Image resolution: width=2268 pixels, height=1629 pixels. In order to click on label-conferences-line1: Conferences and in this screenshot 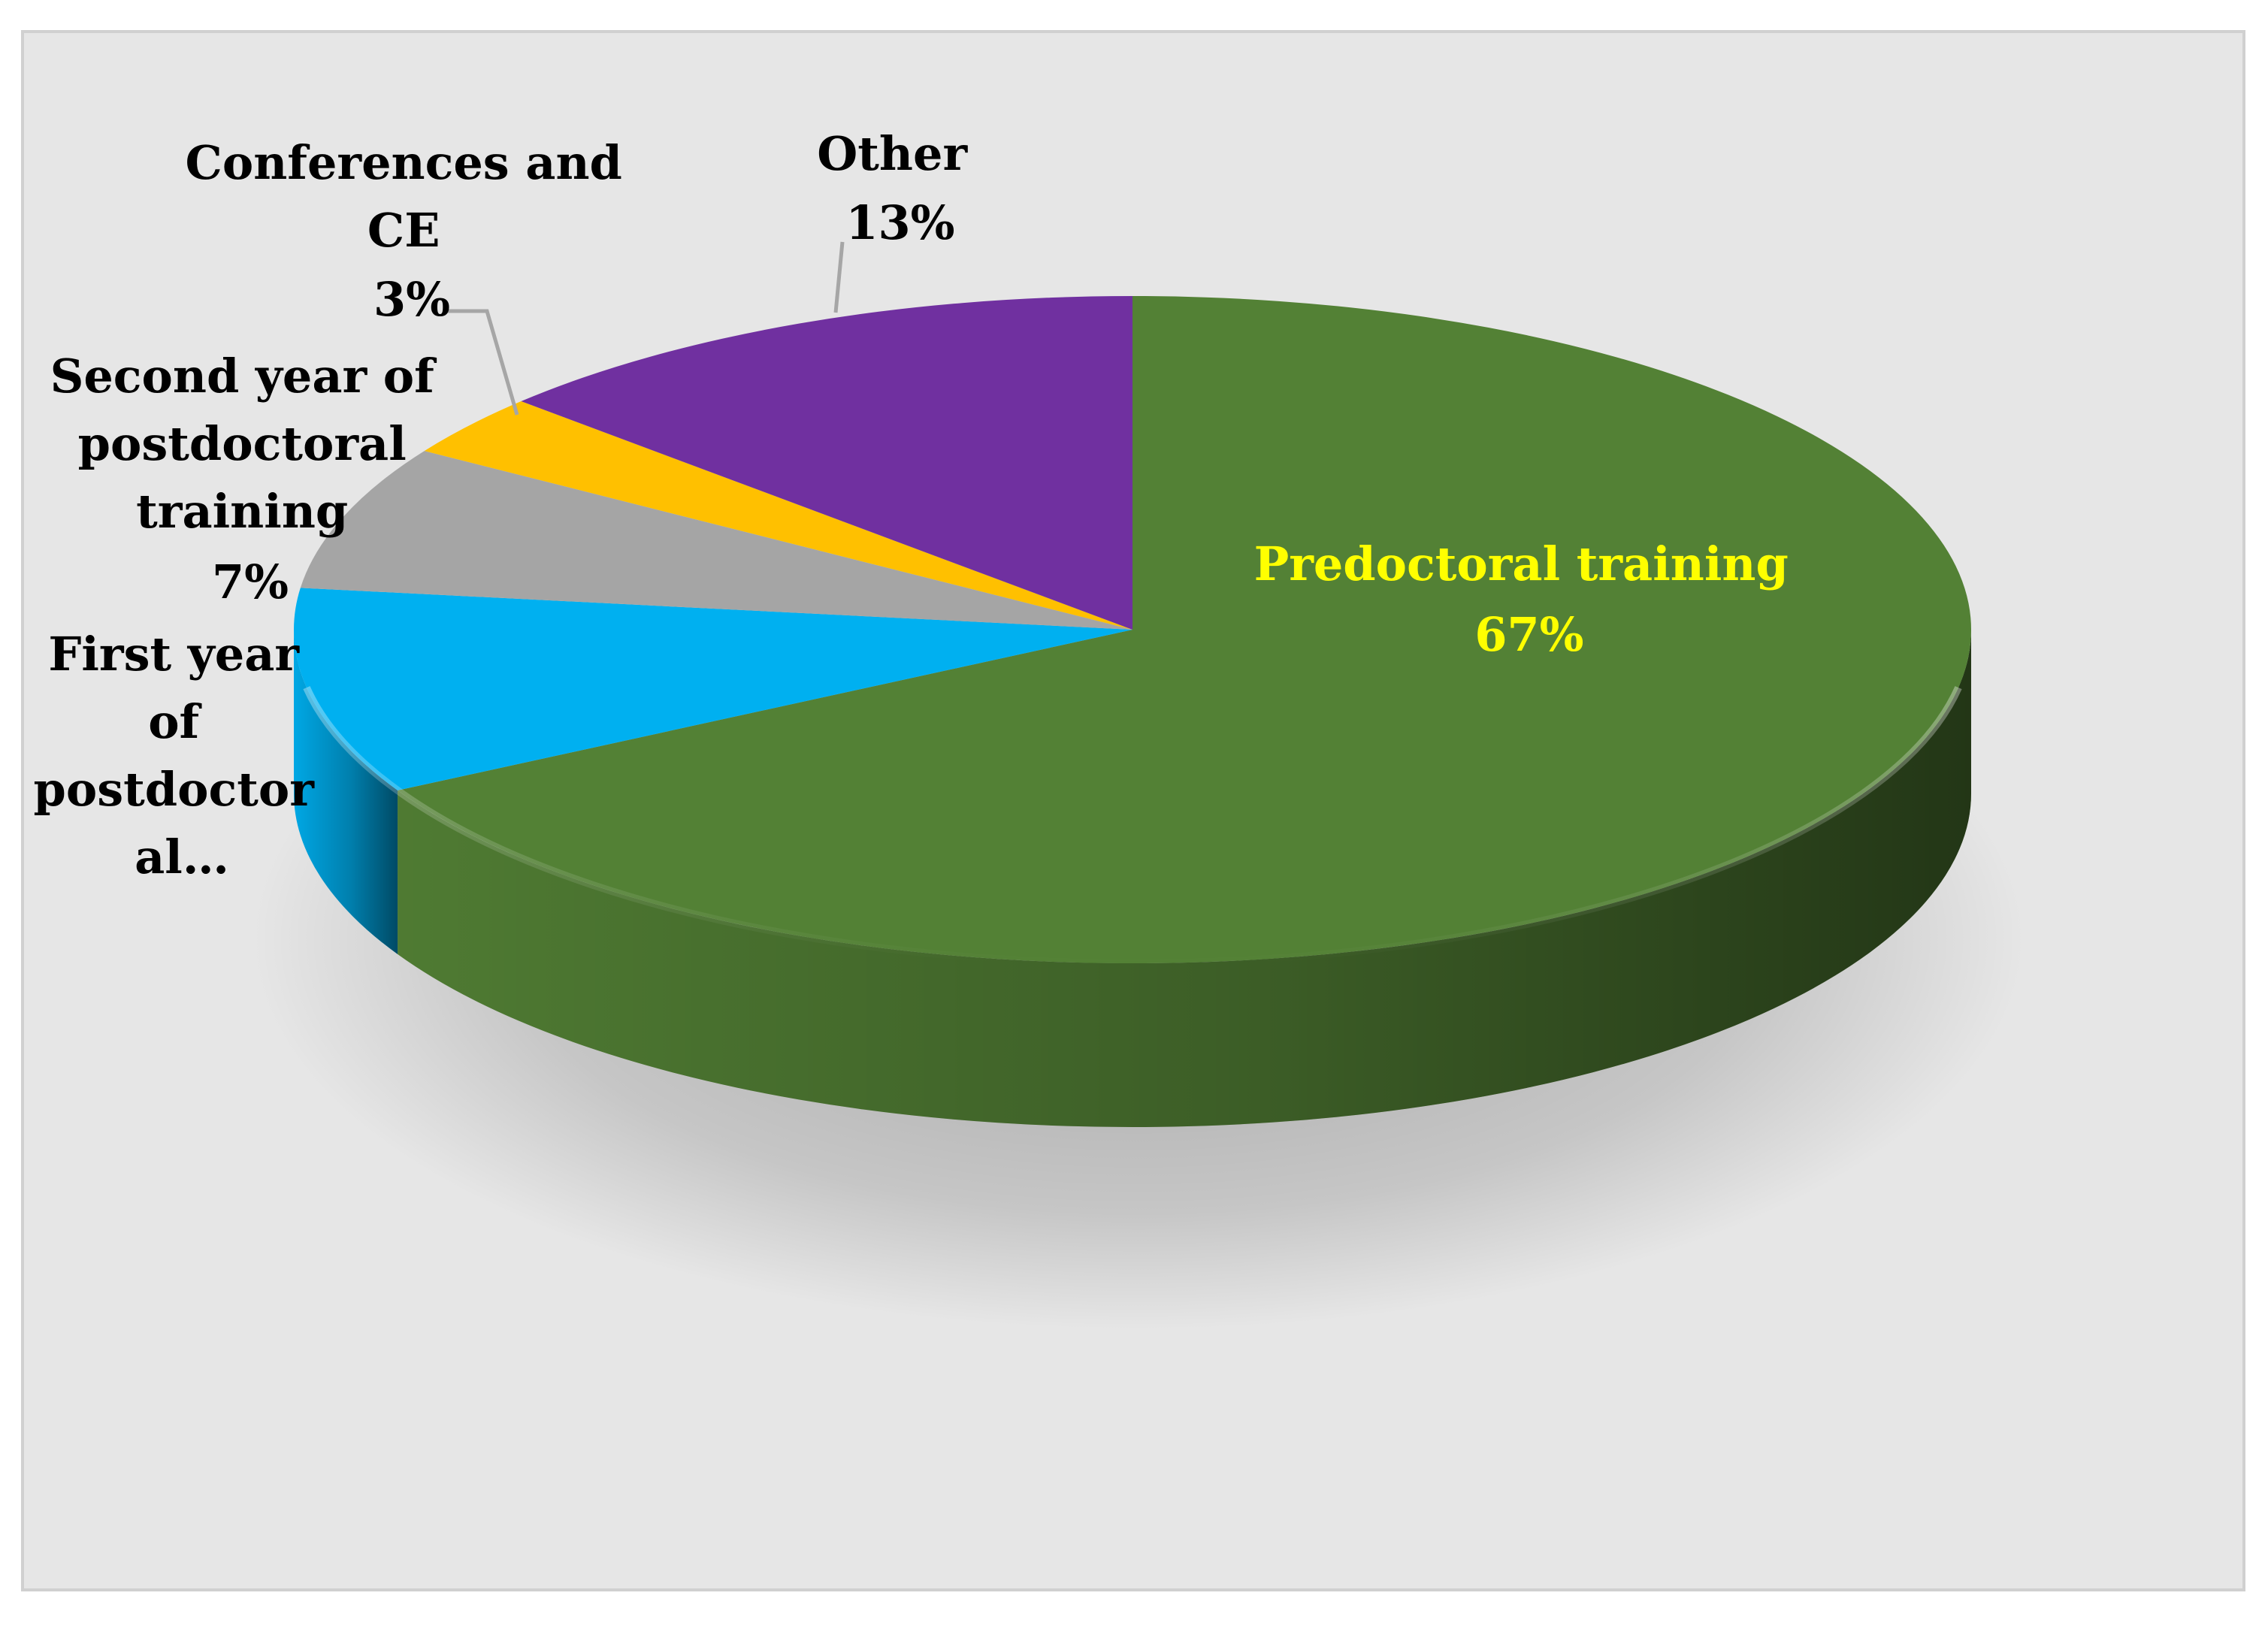, I will do `click(404, 162)`.